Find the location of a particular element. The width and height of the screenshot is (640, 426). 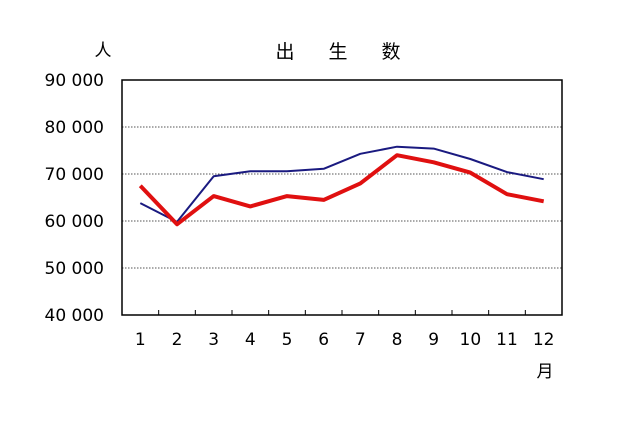

x-tick-label: 9 is located at coordinates (433, 340).